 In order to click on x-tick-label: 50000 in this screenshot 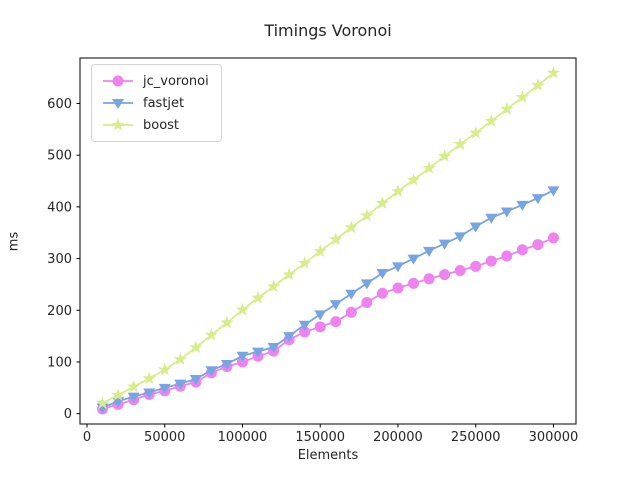, I will do `click(164, 437)`.